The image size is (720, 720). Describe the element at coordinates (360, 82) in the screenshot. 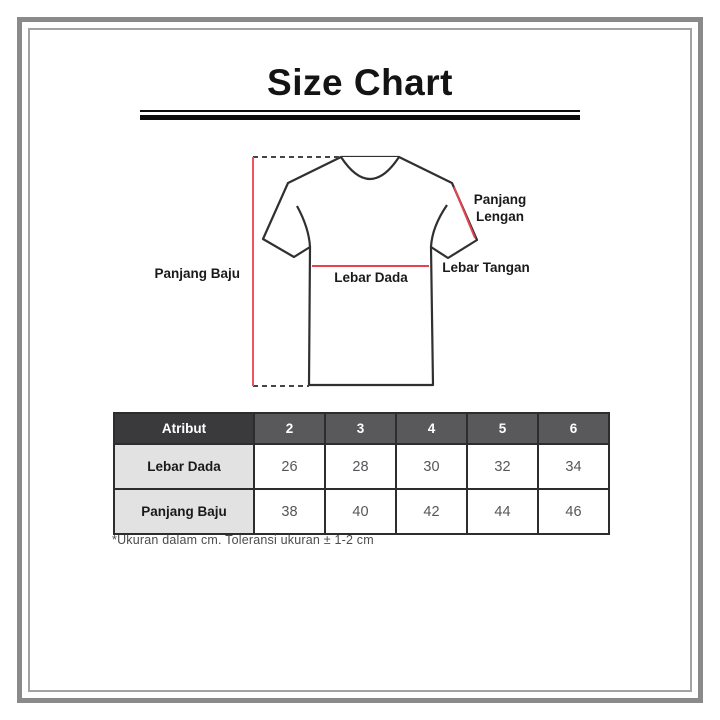

I see `page-title: Size Chart` at that location.